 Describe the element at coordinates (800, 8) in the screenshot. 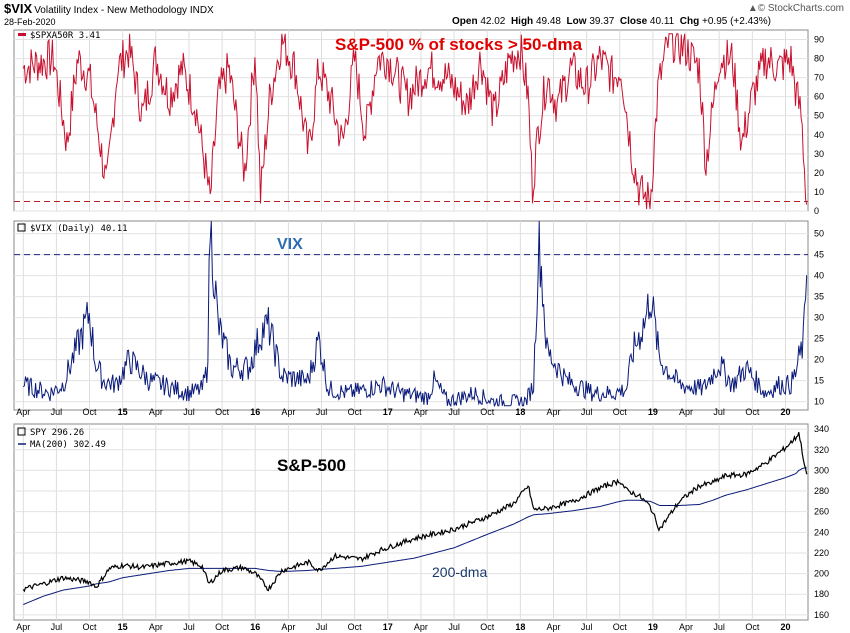

I see `brand-text: © StockCharts.com` at that location.